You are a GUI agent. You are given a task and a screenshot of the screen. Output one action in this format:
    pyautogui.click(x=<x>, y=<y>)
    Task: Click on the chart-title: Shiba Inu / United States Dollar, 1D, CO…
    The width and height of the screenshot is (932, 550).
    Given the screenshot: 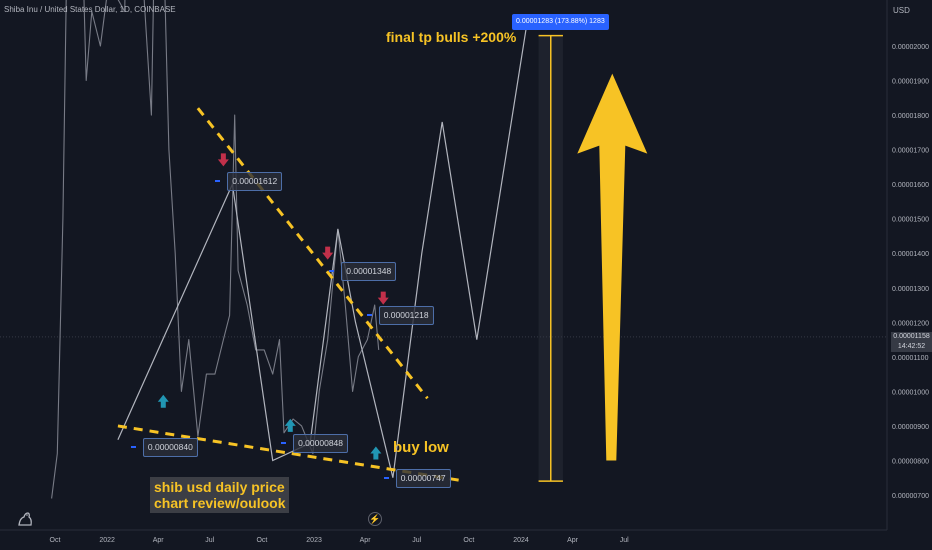 What is the action you would take?
    pyautogui.click(x=90, y=9)
    